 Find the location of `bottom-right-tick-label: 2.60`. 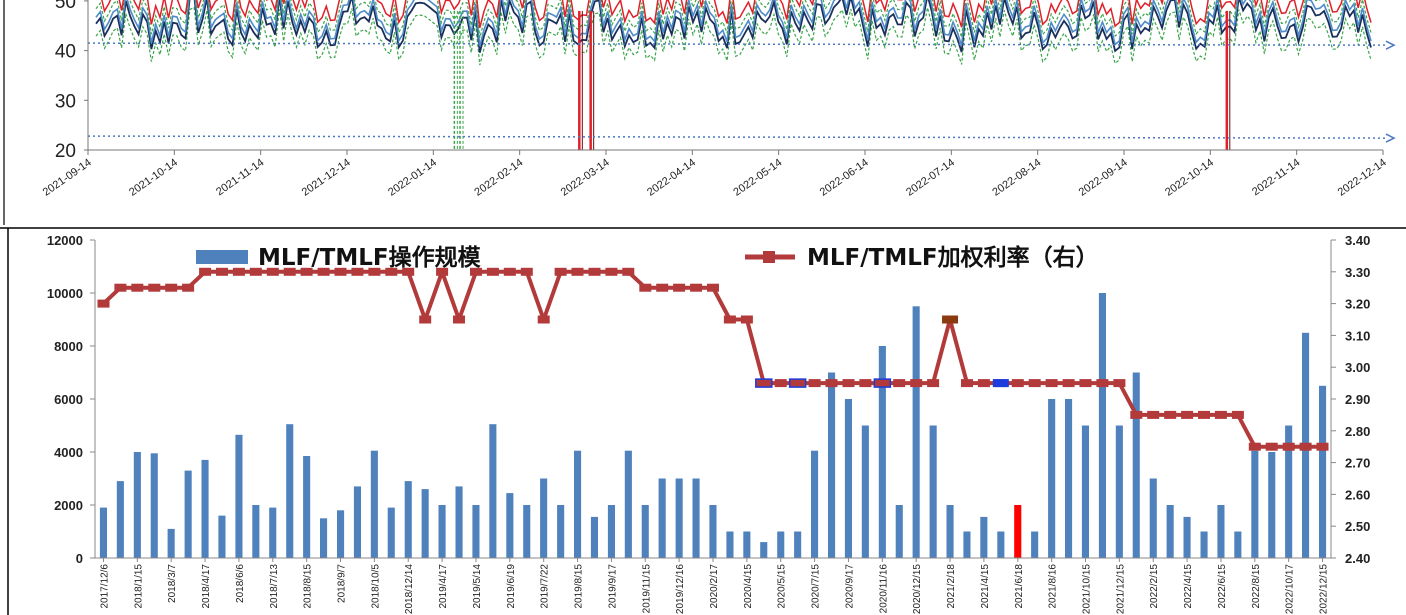

bottom-right-tick-label: 2.60 is located at coordinates (1357, 494).